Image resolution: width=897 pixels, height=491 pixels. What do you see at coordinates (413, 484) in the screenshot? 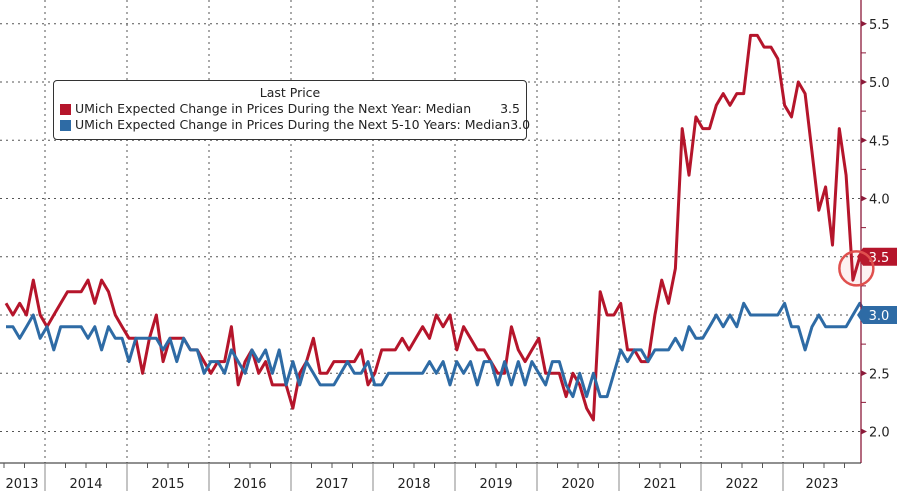
I see `x-tick-label: 2018` at bounding box center [413, 484].